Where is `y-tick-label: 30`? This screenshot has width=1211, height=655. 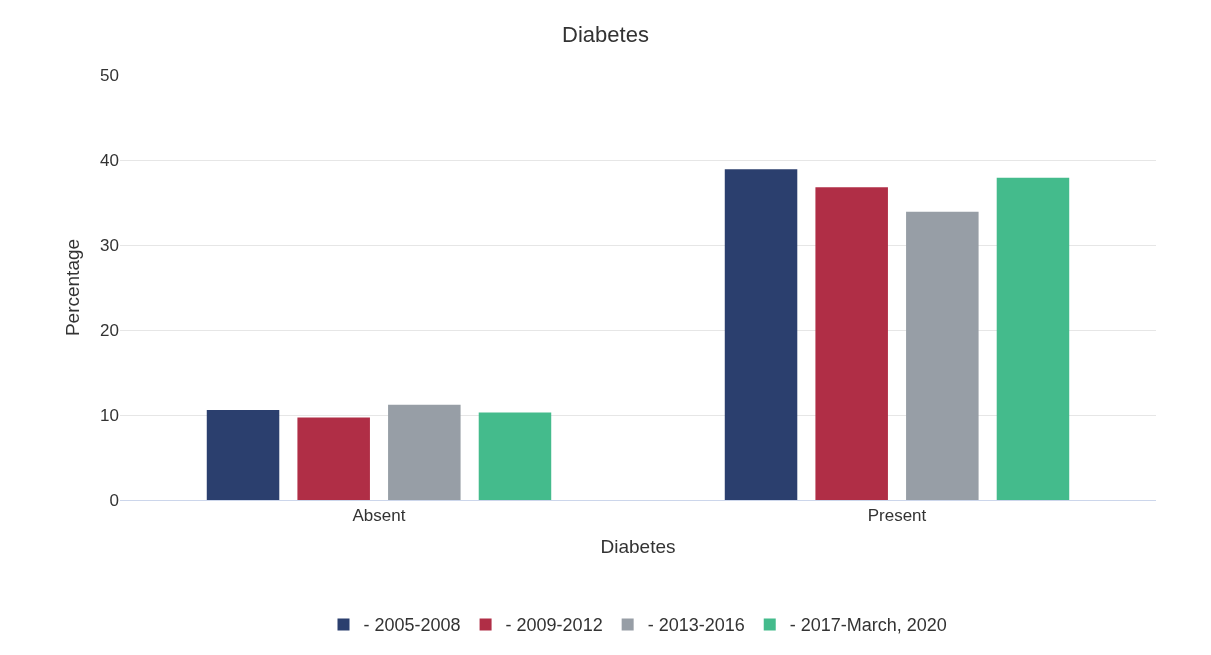 y-tick-label: 30 is located at coordinates (109, 245).